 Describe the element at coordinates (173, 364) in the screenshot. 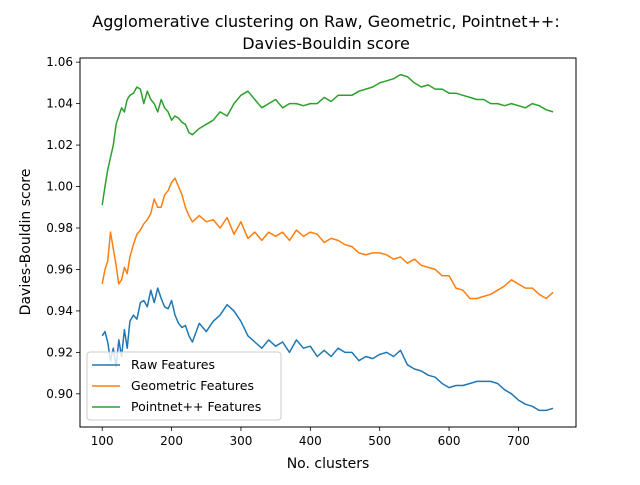

I see `legend-label-raw: Raw Features` at that location.